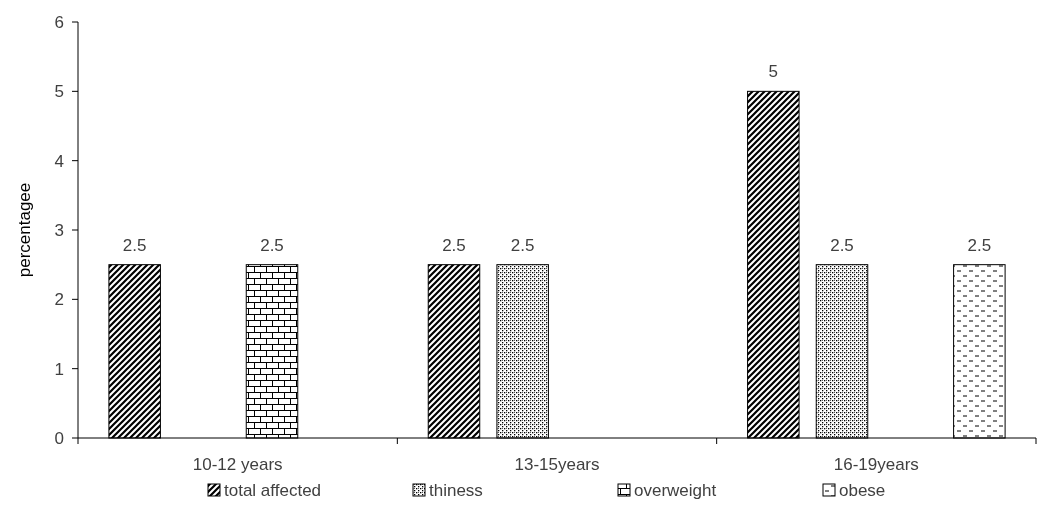 This screenshot has height=515, width=1050. What do you see at coordinates (237, 464) in the screenshot?
I see `x-tick-label: 10-12 years` at bounding box center [237, 464].